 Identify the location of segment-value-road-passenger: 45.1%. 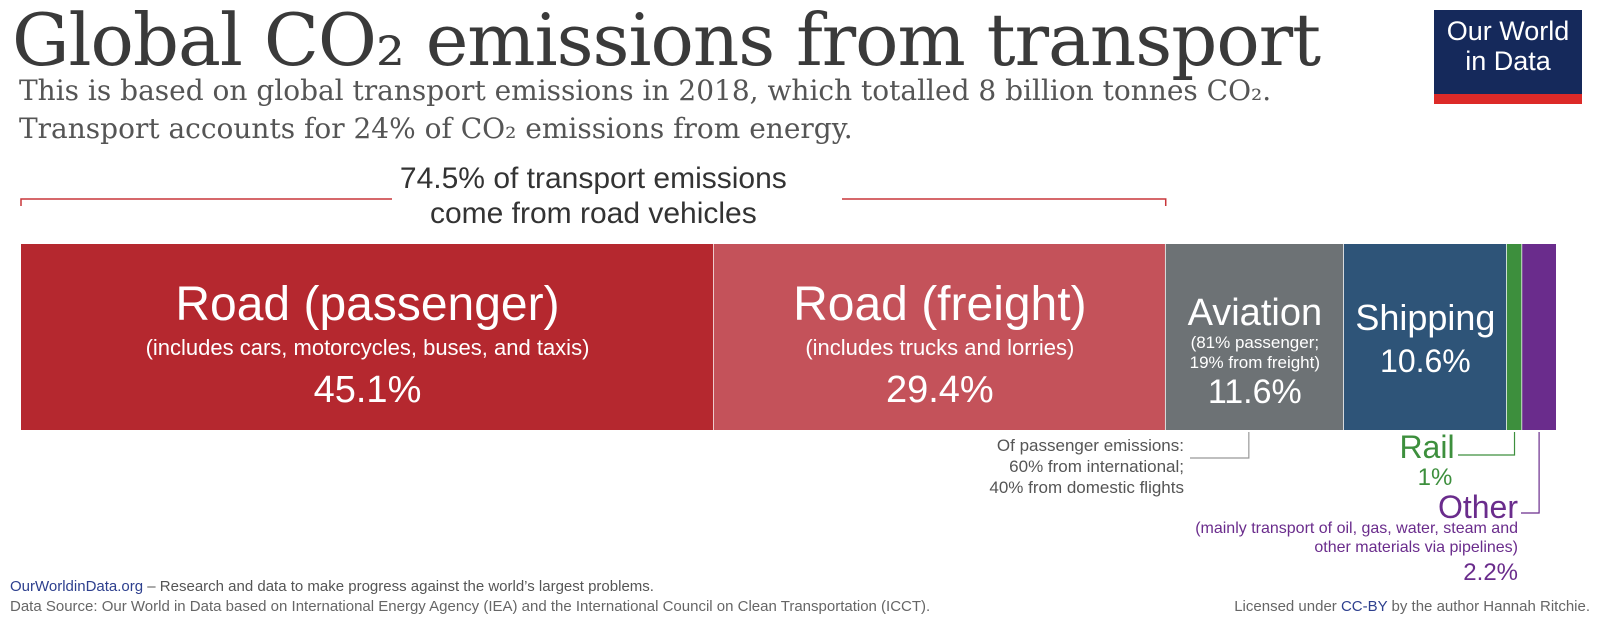
(368, 390).